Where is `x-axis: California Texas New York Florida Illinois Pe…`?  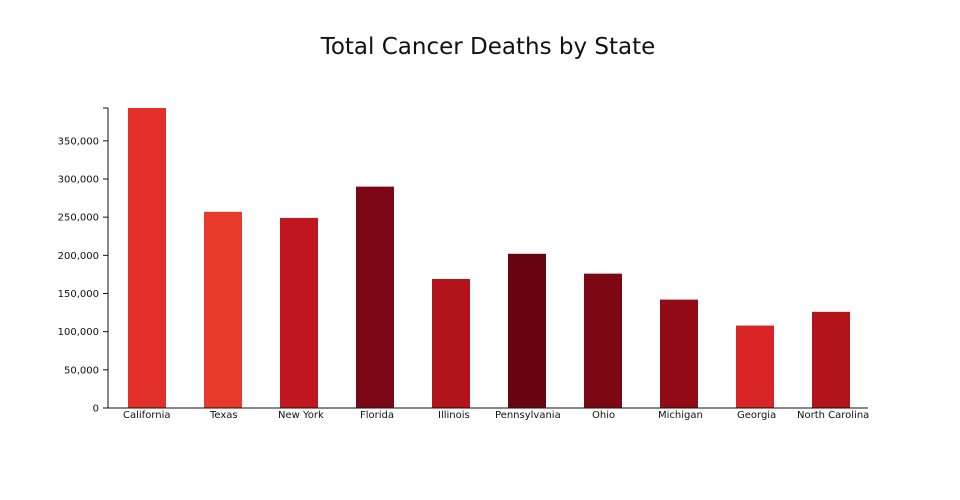
x-axis: California Texas New York Florida Illinois Pe… is located at coordinates (488, 414).